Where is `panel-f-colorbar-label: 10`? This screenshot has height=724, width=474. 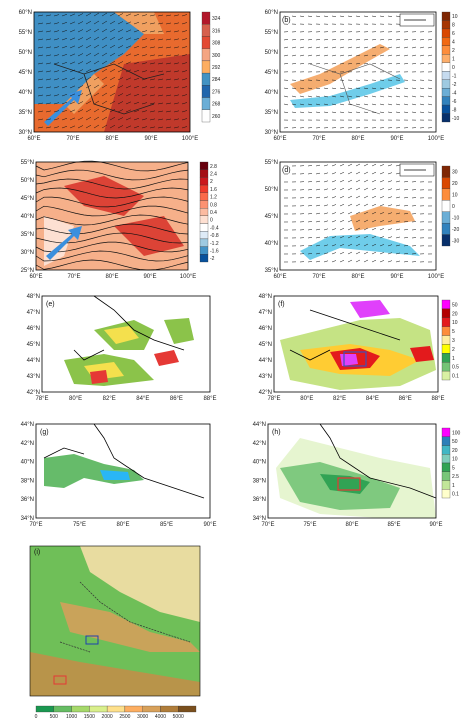 panel-f-colorbar-label: 10 is located at coordinates (455, 323).